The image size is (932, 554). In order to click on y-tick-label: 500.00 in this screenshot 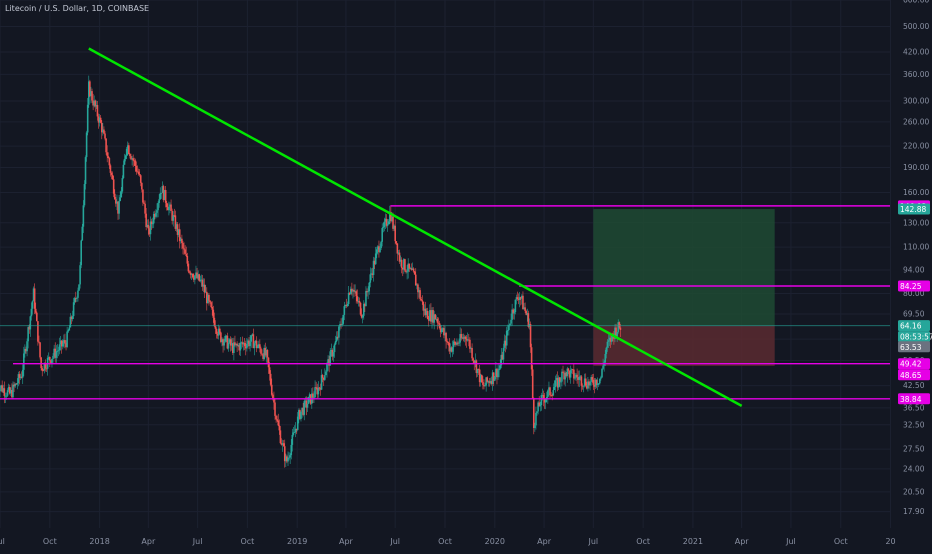, I will do `click(916, 26)`.